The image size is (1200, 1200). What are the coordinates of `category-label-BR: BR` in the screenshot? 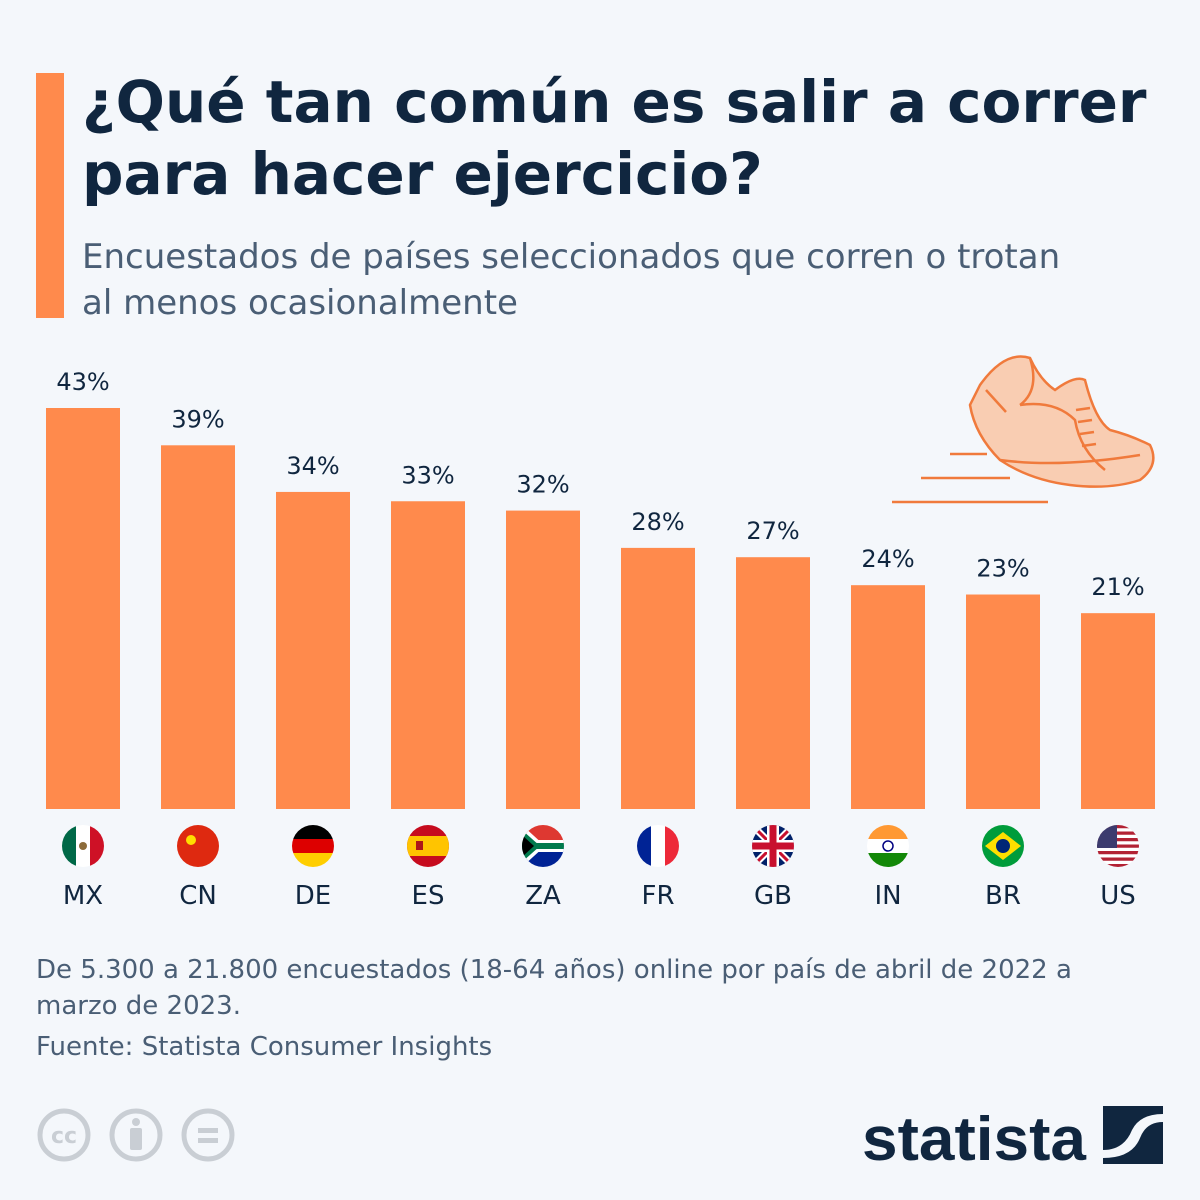 It's located at (1003, 896).